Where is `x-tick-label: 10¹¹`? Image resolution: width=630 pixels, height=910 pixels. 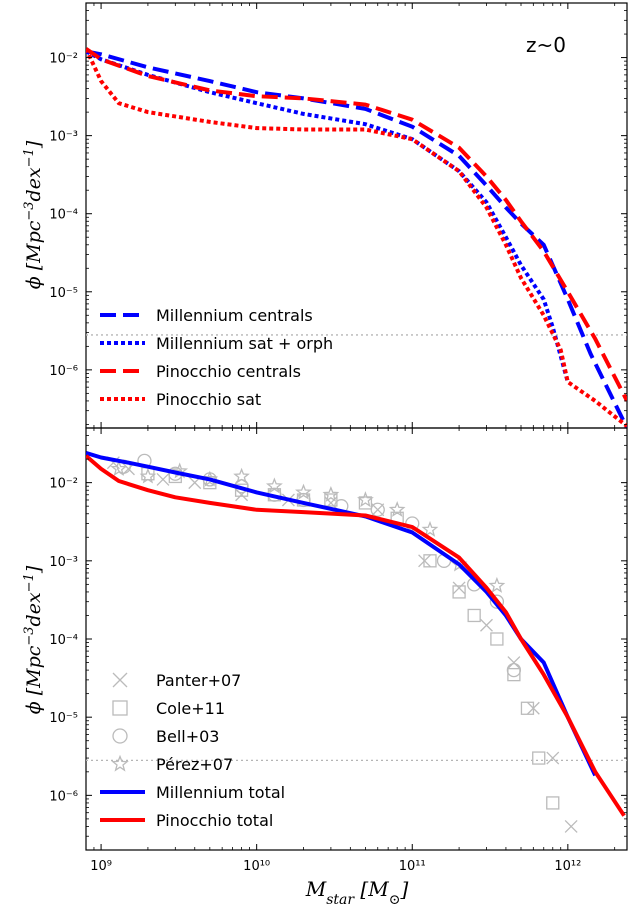
x-tick-label: 10¹¹ is located at coordinates (412, 866).